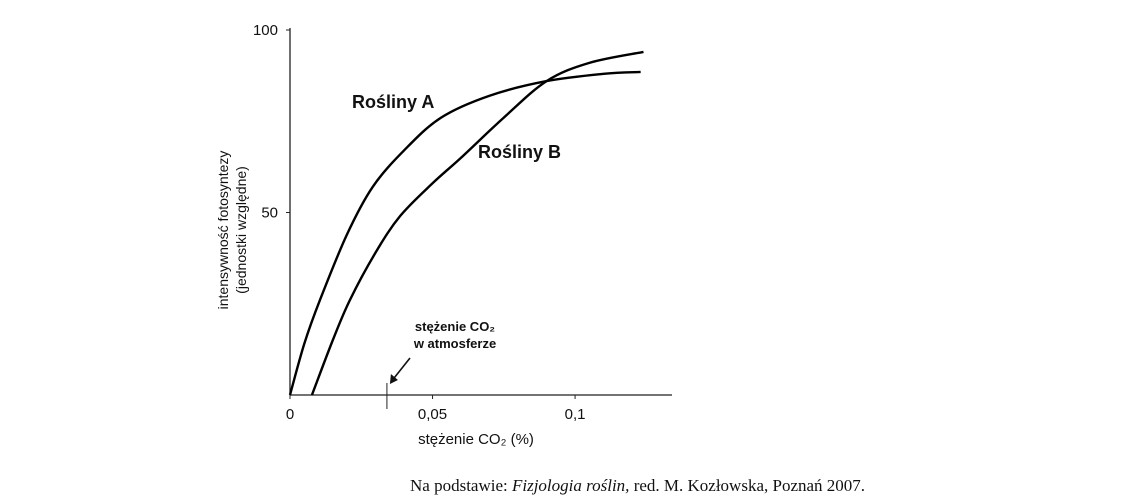 The image size is (1146, 498). I want to click on x-tick-label: 0,05, so click(432, 414).